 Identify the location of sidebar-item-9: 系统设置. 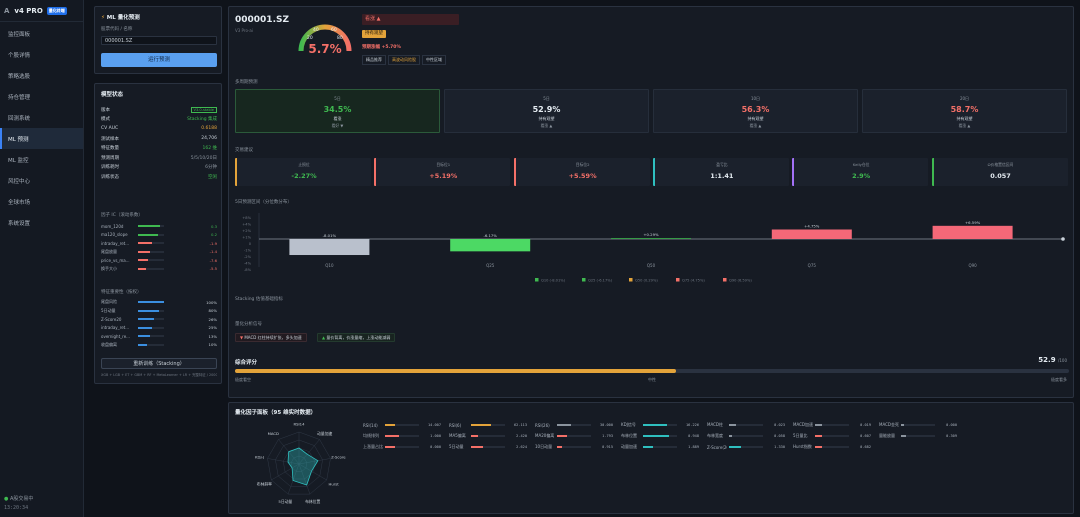
(19, 223).